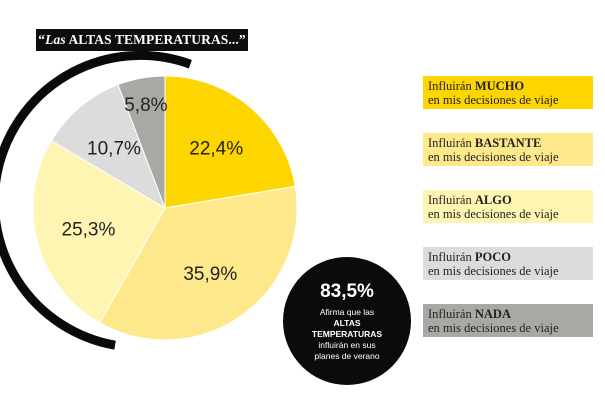 The height and width of the screenshot is (405, 605). Describe the element at coordinates (145, 105) in the screenshot. I see `pie-label-nada: 5,8%` at that location.